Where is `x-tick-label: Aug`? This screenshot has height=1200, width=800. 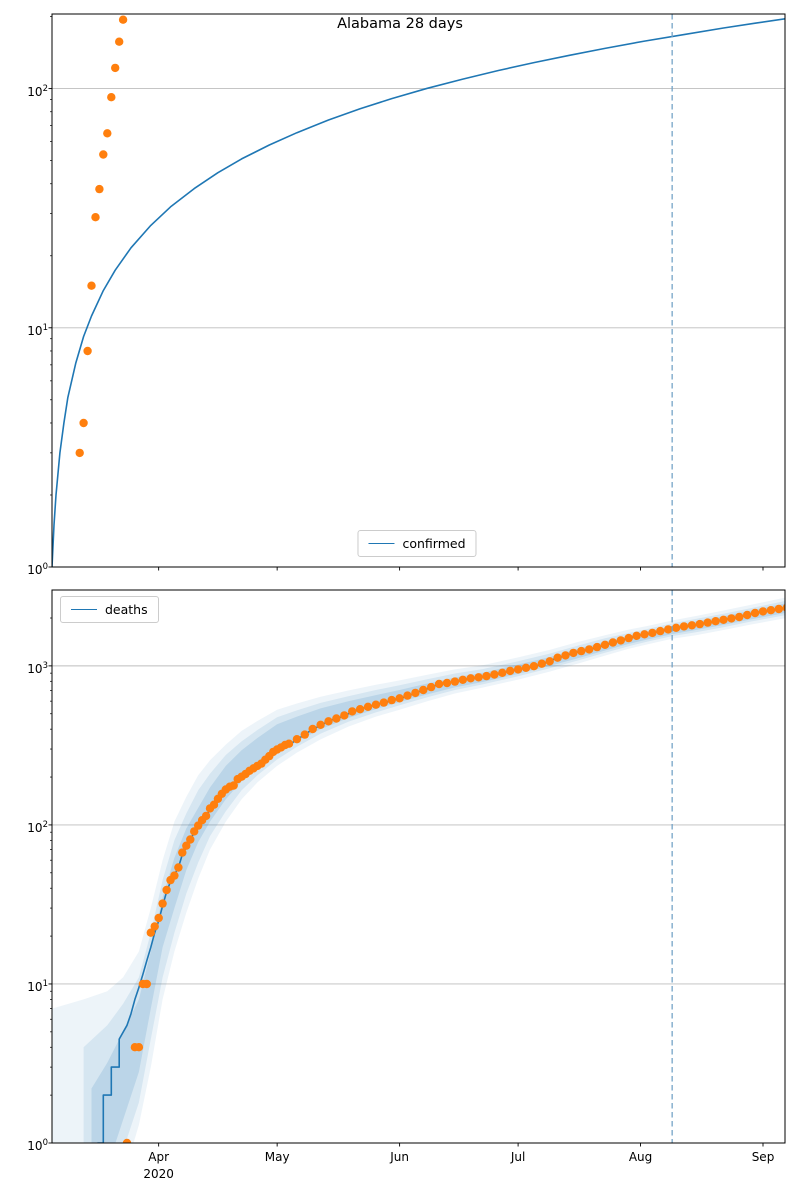
x-tick-label: Aug is located at coordinates (640, 1157).